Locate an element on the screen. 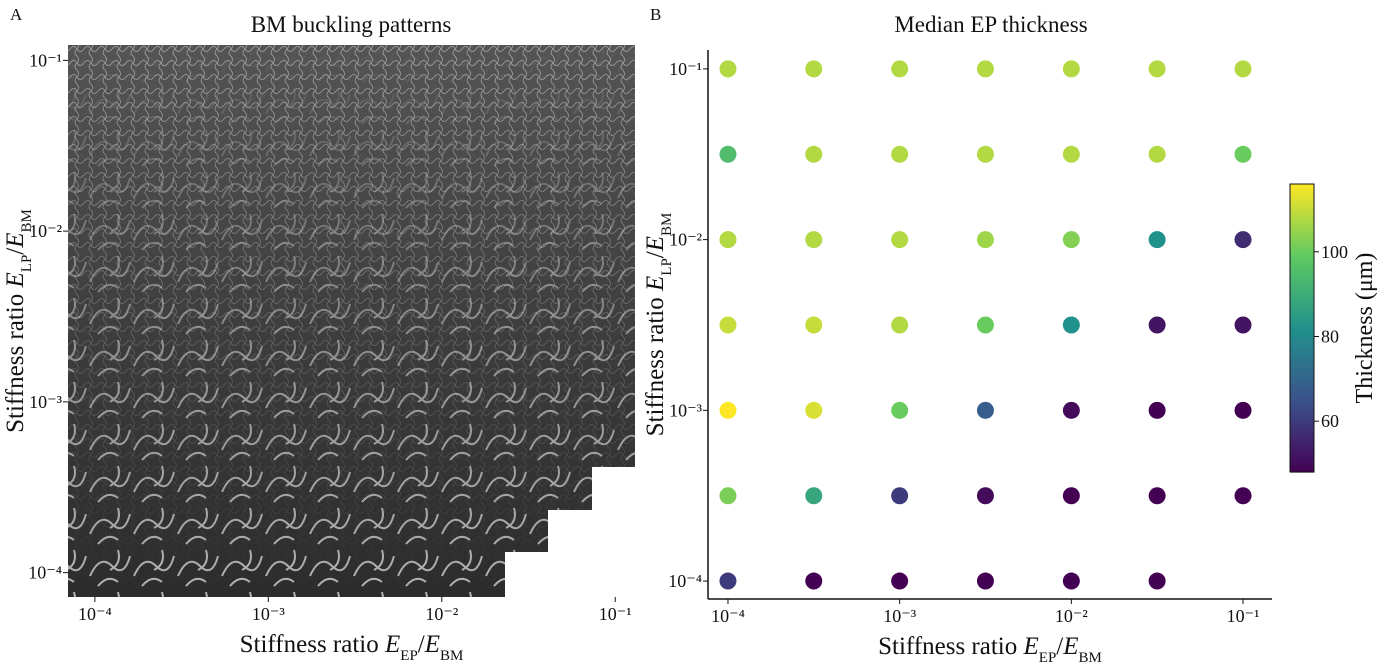 The width and height of the screenshot is (1392, 669). colorbar-frame is located at coordinates (1302, 328).